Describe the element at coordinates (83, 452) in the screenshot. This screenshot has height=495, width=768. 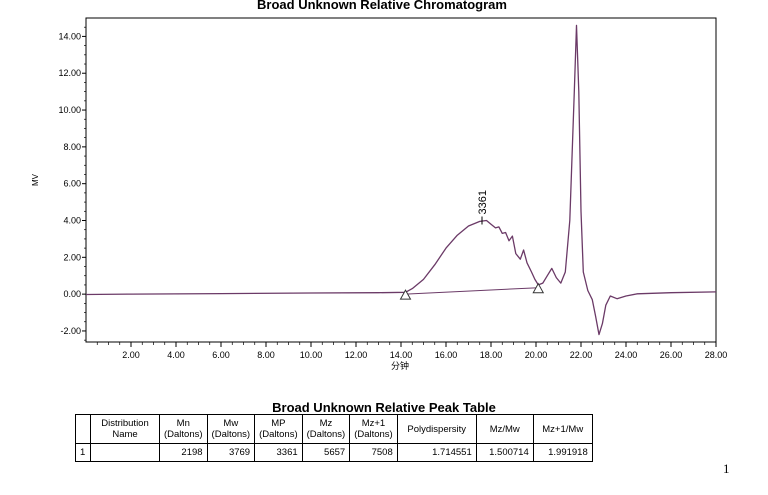
I see `cell-index: 1` at that location.